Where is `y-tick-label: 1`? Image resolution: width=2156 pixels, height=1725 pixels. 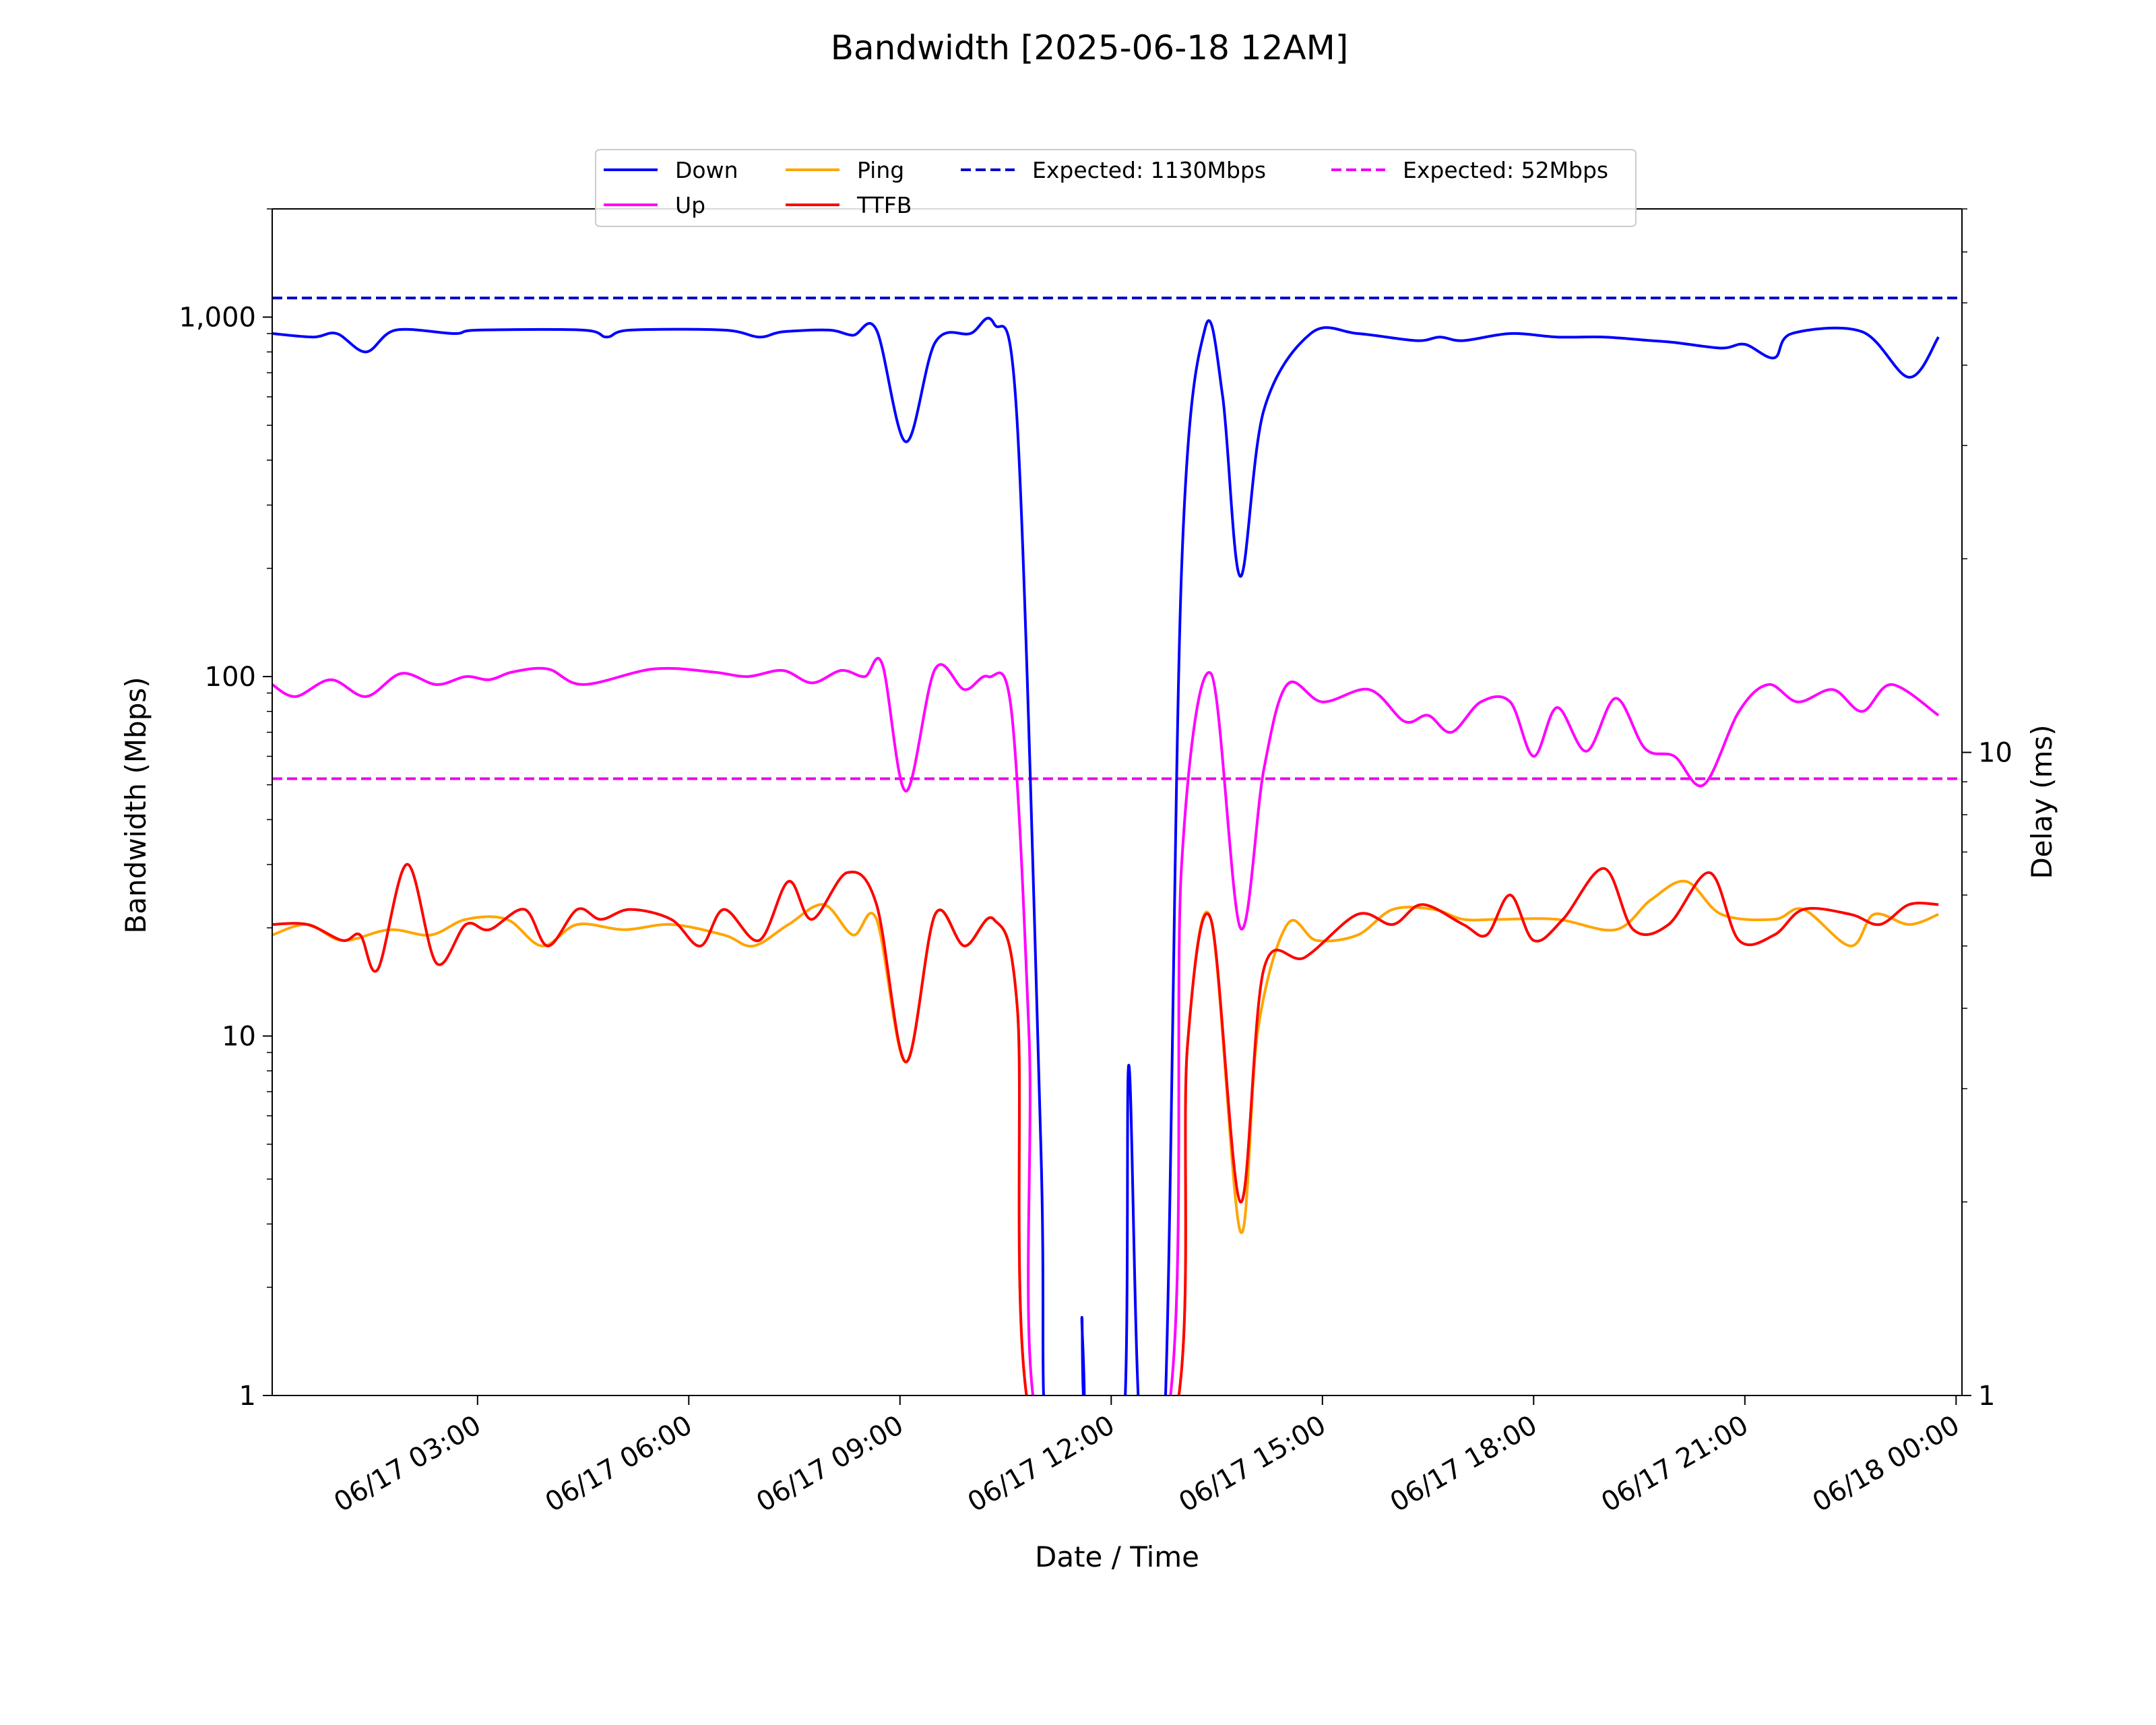 y-tick-label: 1 is located at coordinates (247, 1396).